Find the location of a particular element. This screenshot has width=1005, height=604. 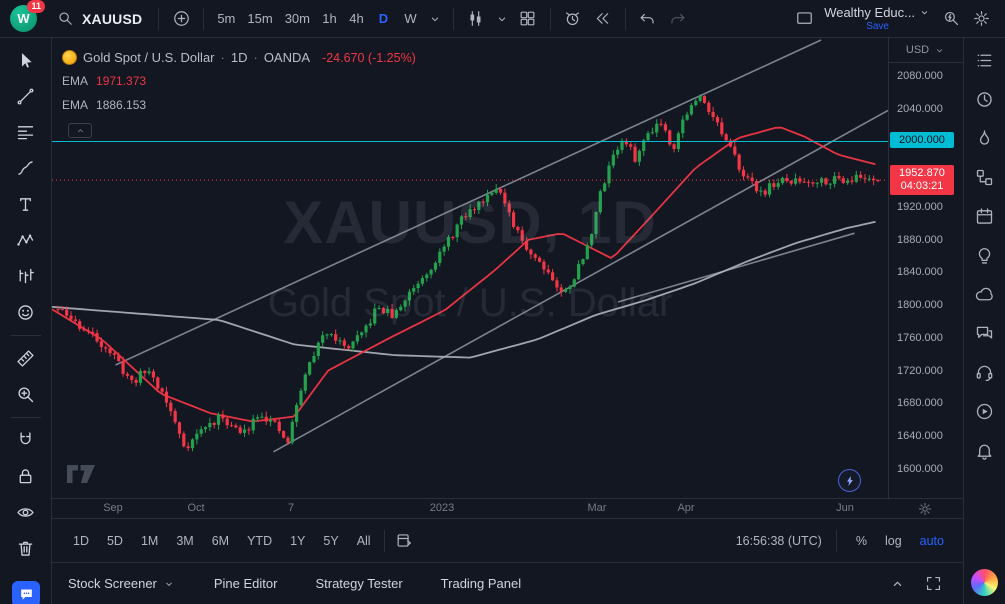

tool-magnet is located at coordinates (26, 440).